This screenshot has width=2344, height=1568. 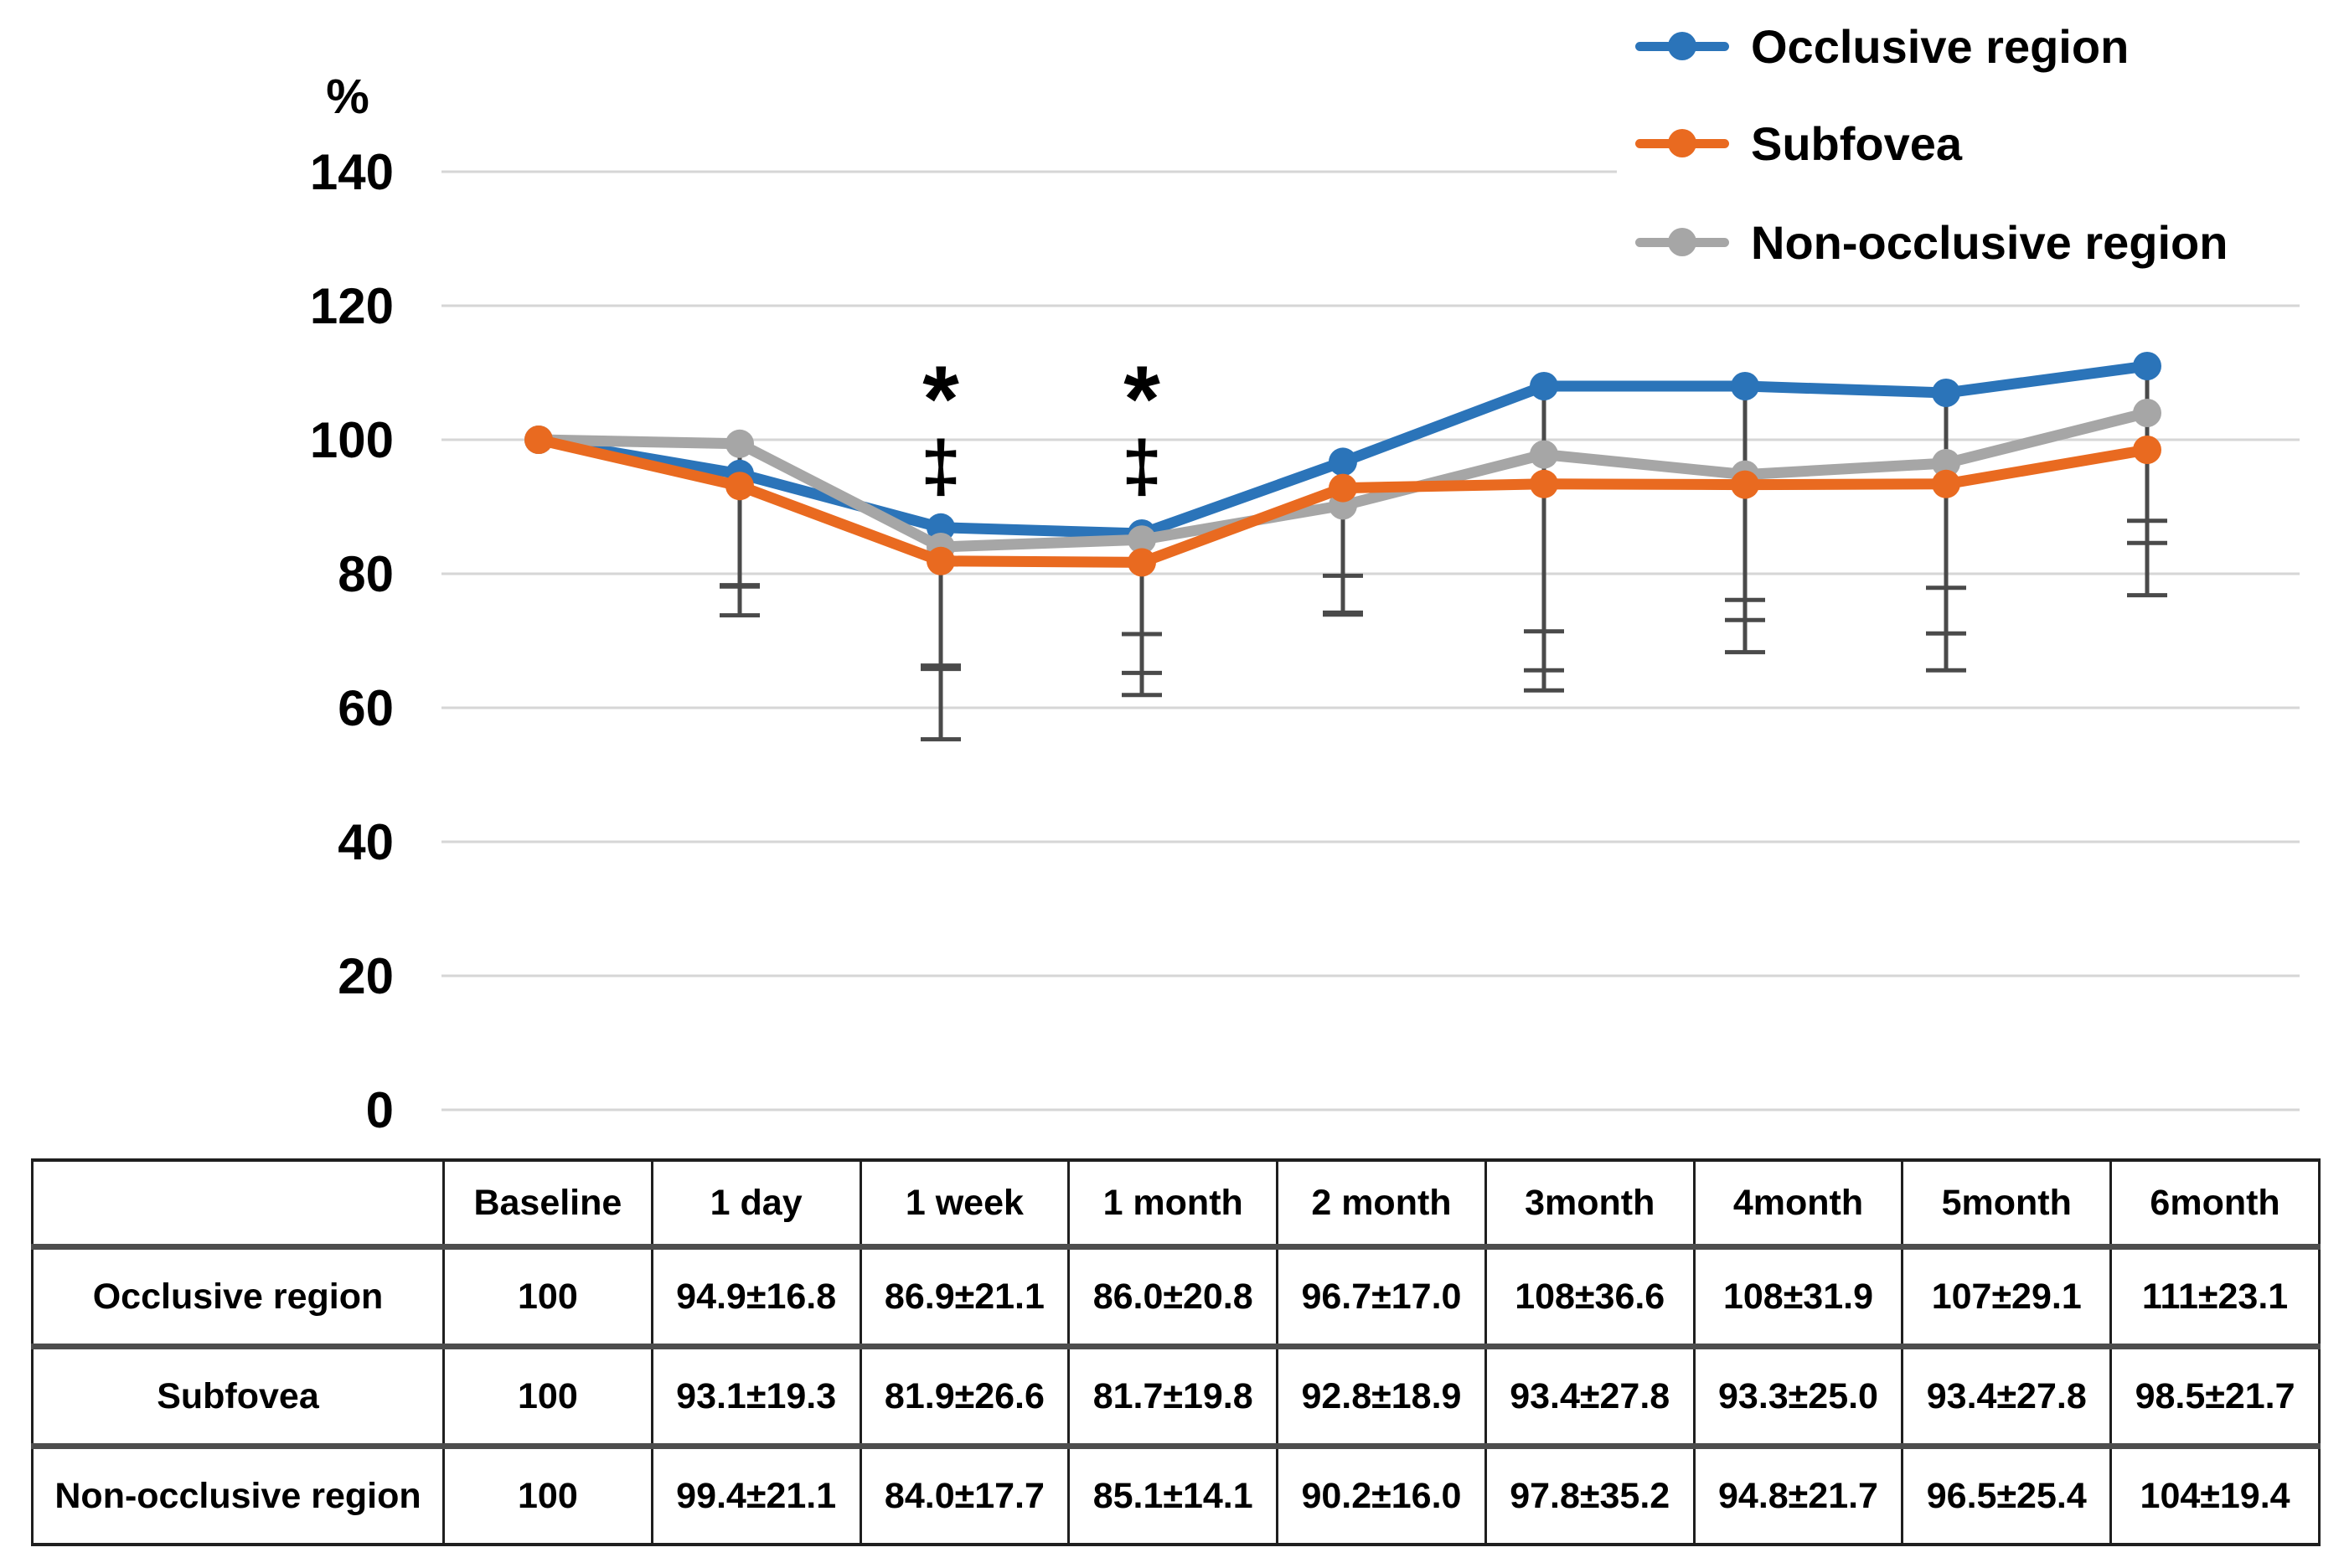 What do you see at coordinates (1173, 1397) in the screenshot?
I see `data-cell: 81.7±19.8` at bounding box center [1173, 1397].